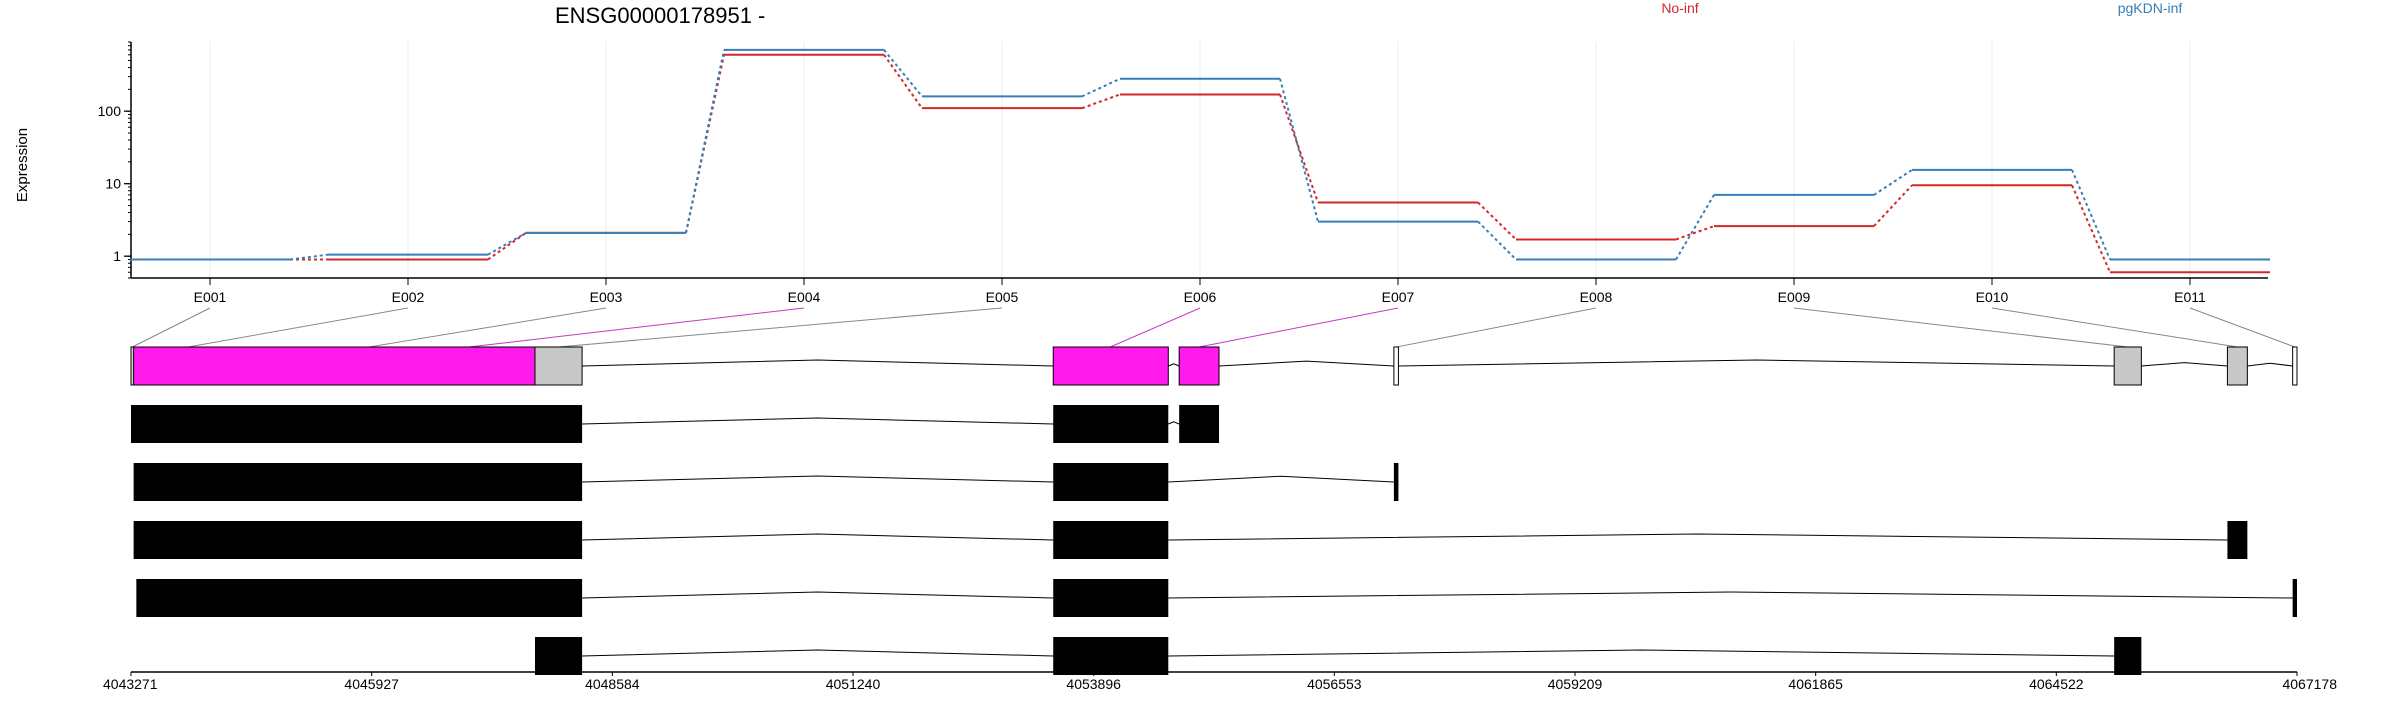 The image size is (2400, 705). What do you see at coordinates (1398, 297) in the screenshot?
I see `x-tick-label: E007` at bounding box center [1398, 297].